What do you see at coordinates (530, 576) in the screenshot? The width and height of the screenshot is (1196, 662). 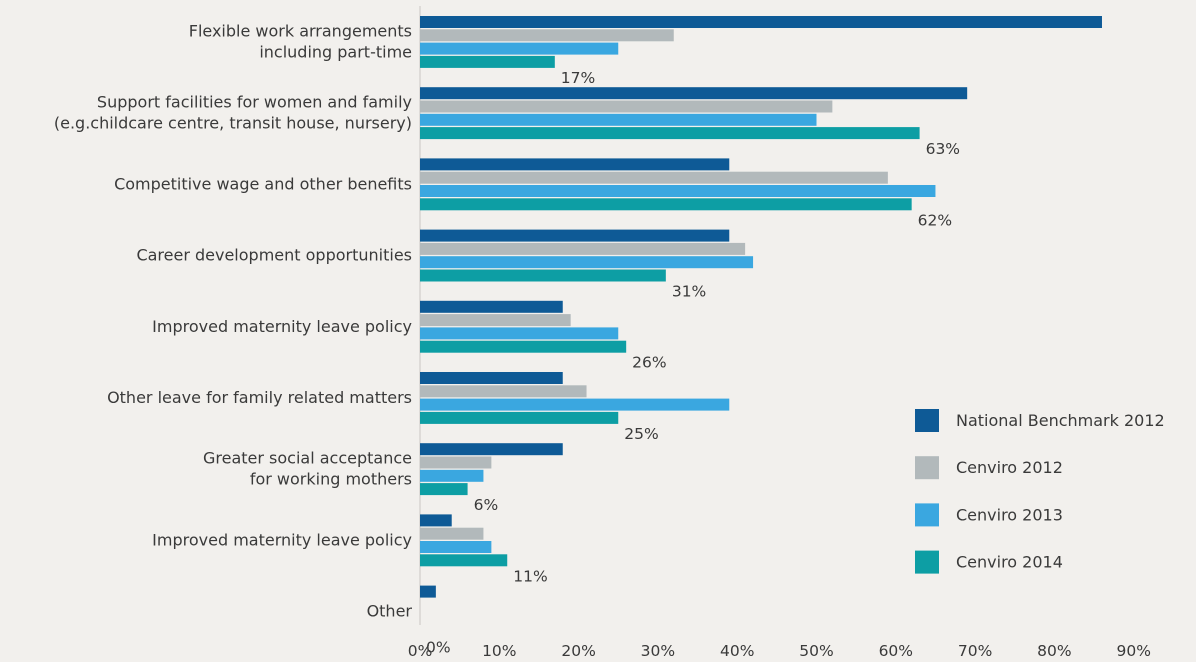 I see `data-label: 11%` at bounding box center [530, 576].